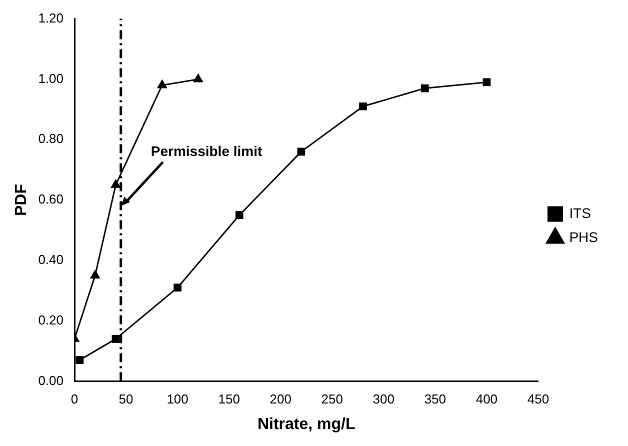 This screenshot has width=628, height=446. What do you see at coordinates (435, 399) in the screenshot?
I see `x-tick-label: 350` at bounding box center [435, 399].